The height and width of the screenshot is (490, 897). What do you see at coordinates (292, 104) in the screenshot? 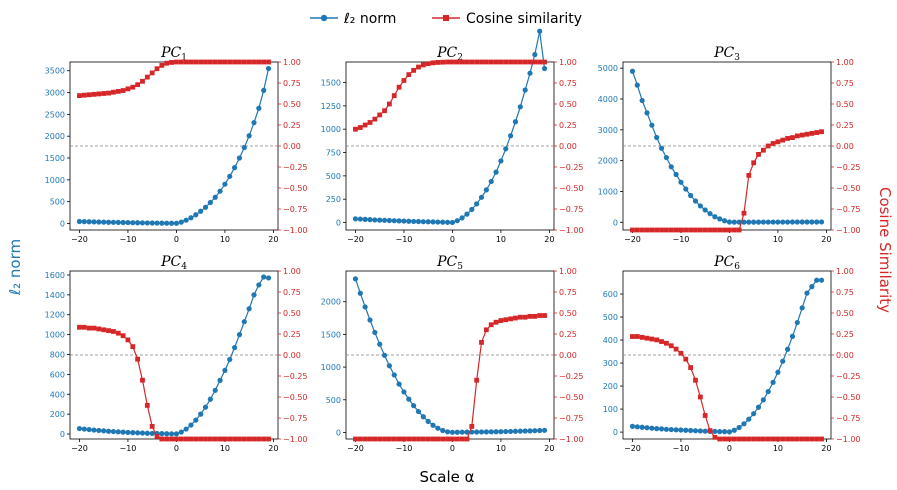
I see `right-tick-label: 0.50` at bounding box center [292, 104].